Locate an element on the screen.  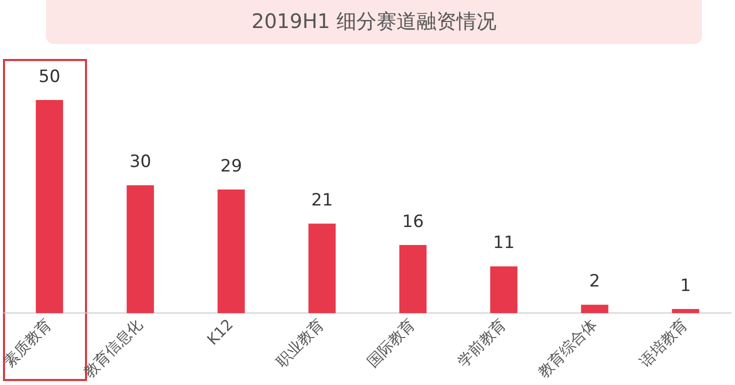
title-banner: 2019H1 细分赛道融资情况 is located at coordinates (374, 22).